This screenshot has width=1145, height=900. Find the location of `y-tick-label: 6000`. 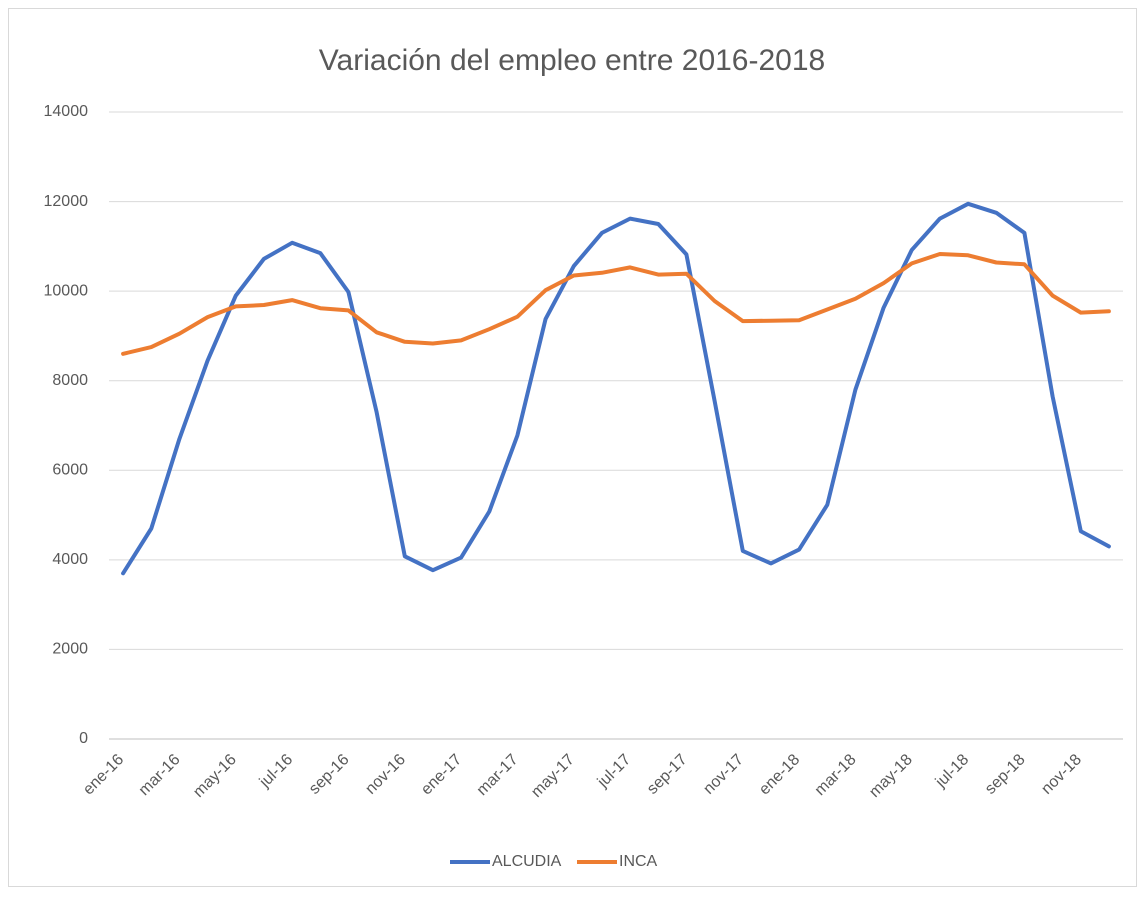

y-tick-label: 6000 is located at coordinates (70, 470).